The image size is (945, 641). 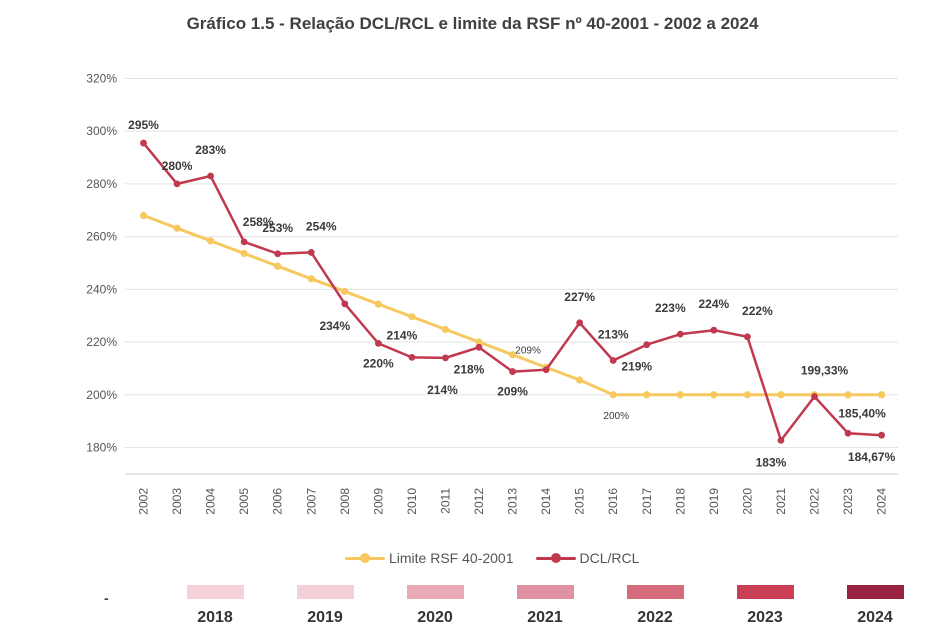 I want to click on y-tick-label: 180%, so click(x=101, y=448).